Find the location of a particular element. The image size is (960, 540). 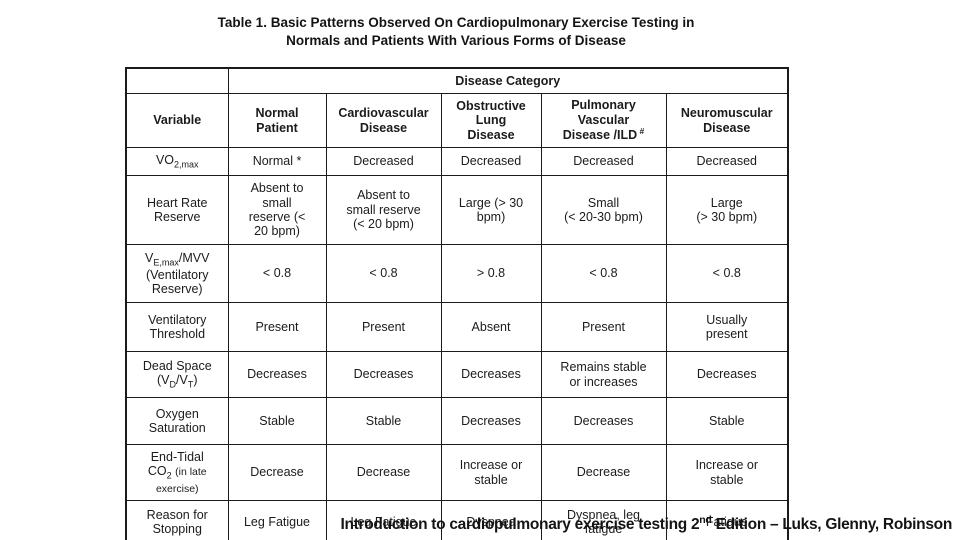

table-cell: Absent is located at coordinates (491, 327).